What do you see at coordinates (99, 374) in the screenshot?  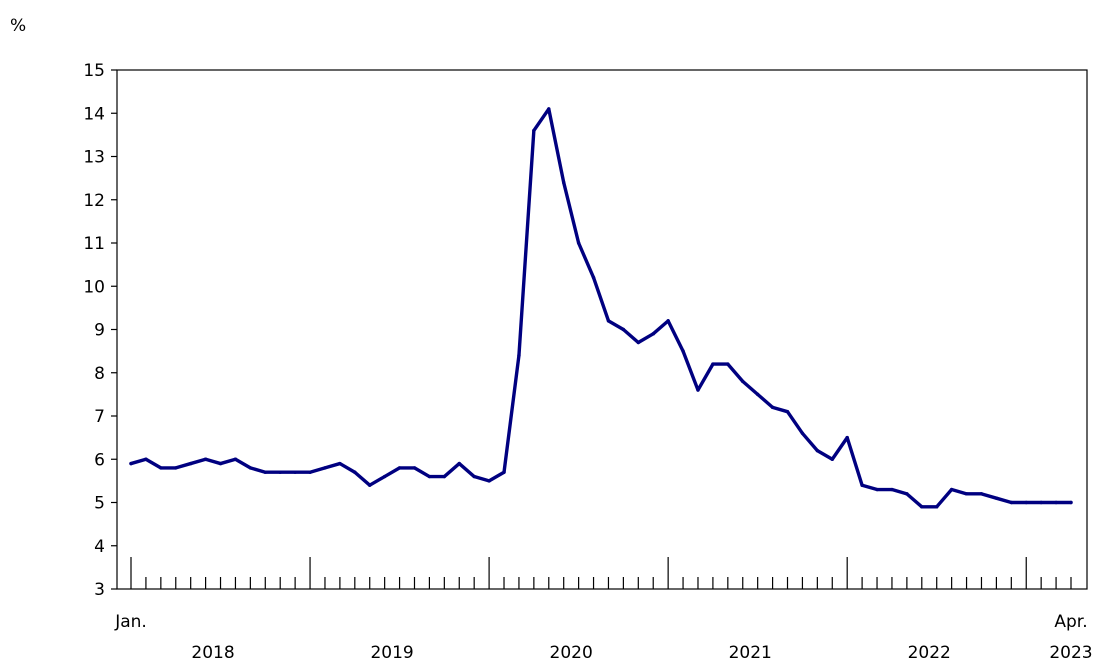 I see `y-tick-label-8: 8` at bounding box center [99, 374].